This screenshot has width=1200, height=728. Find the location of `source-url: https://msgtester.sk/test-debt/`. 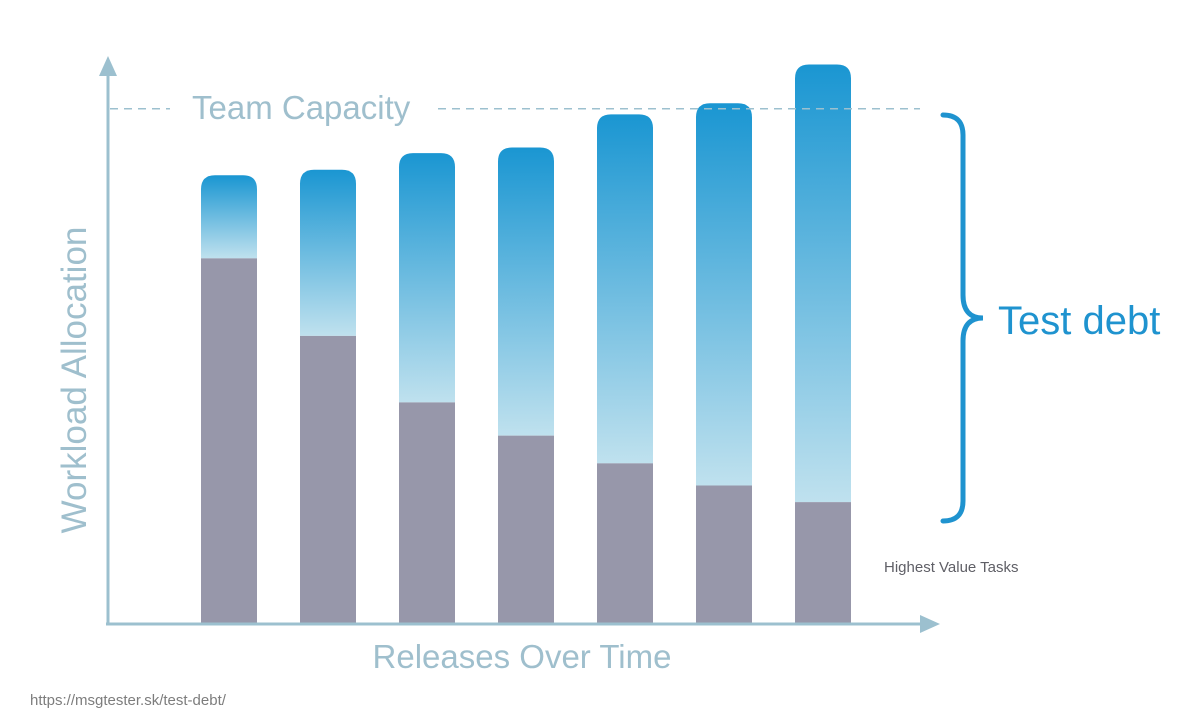

source-url: https://msgtester.sk/test-debt/ is located at coordinates (128, 700).